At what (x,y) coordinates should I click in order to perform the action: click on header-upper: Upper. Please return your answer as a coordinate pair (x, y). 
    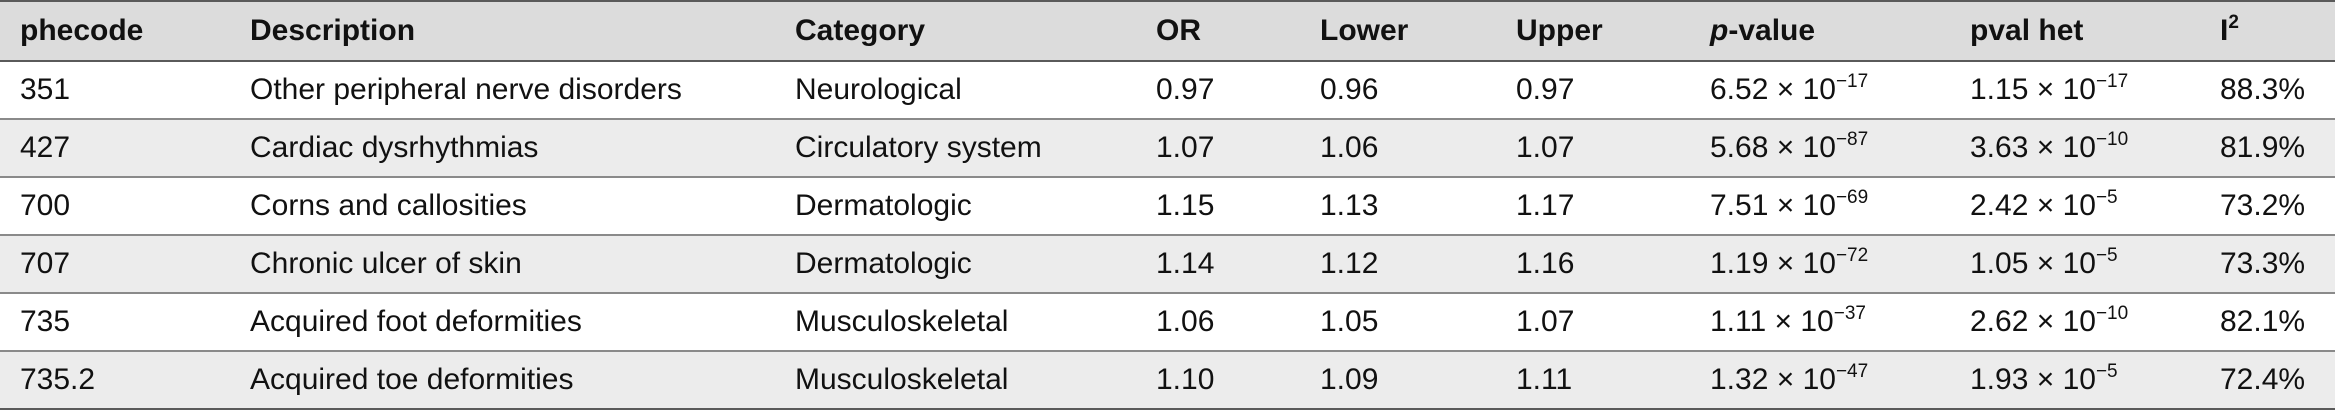
    Looking at the image, I should click on (1559, 30).